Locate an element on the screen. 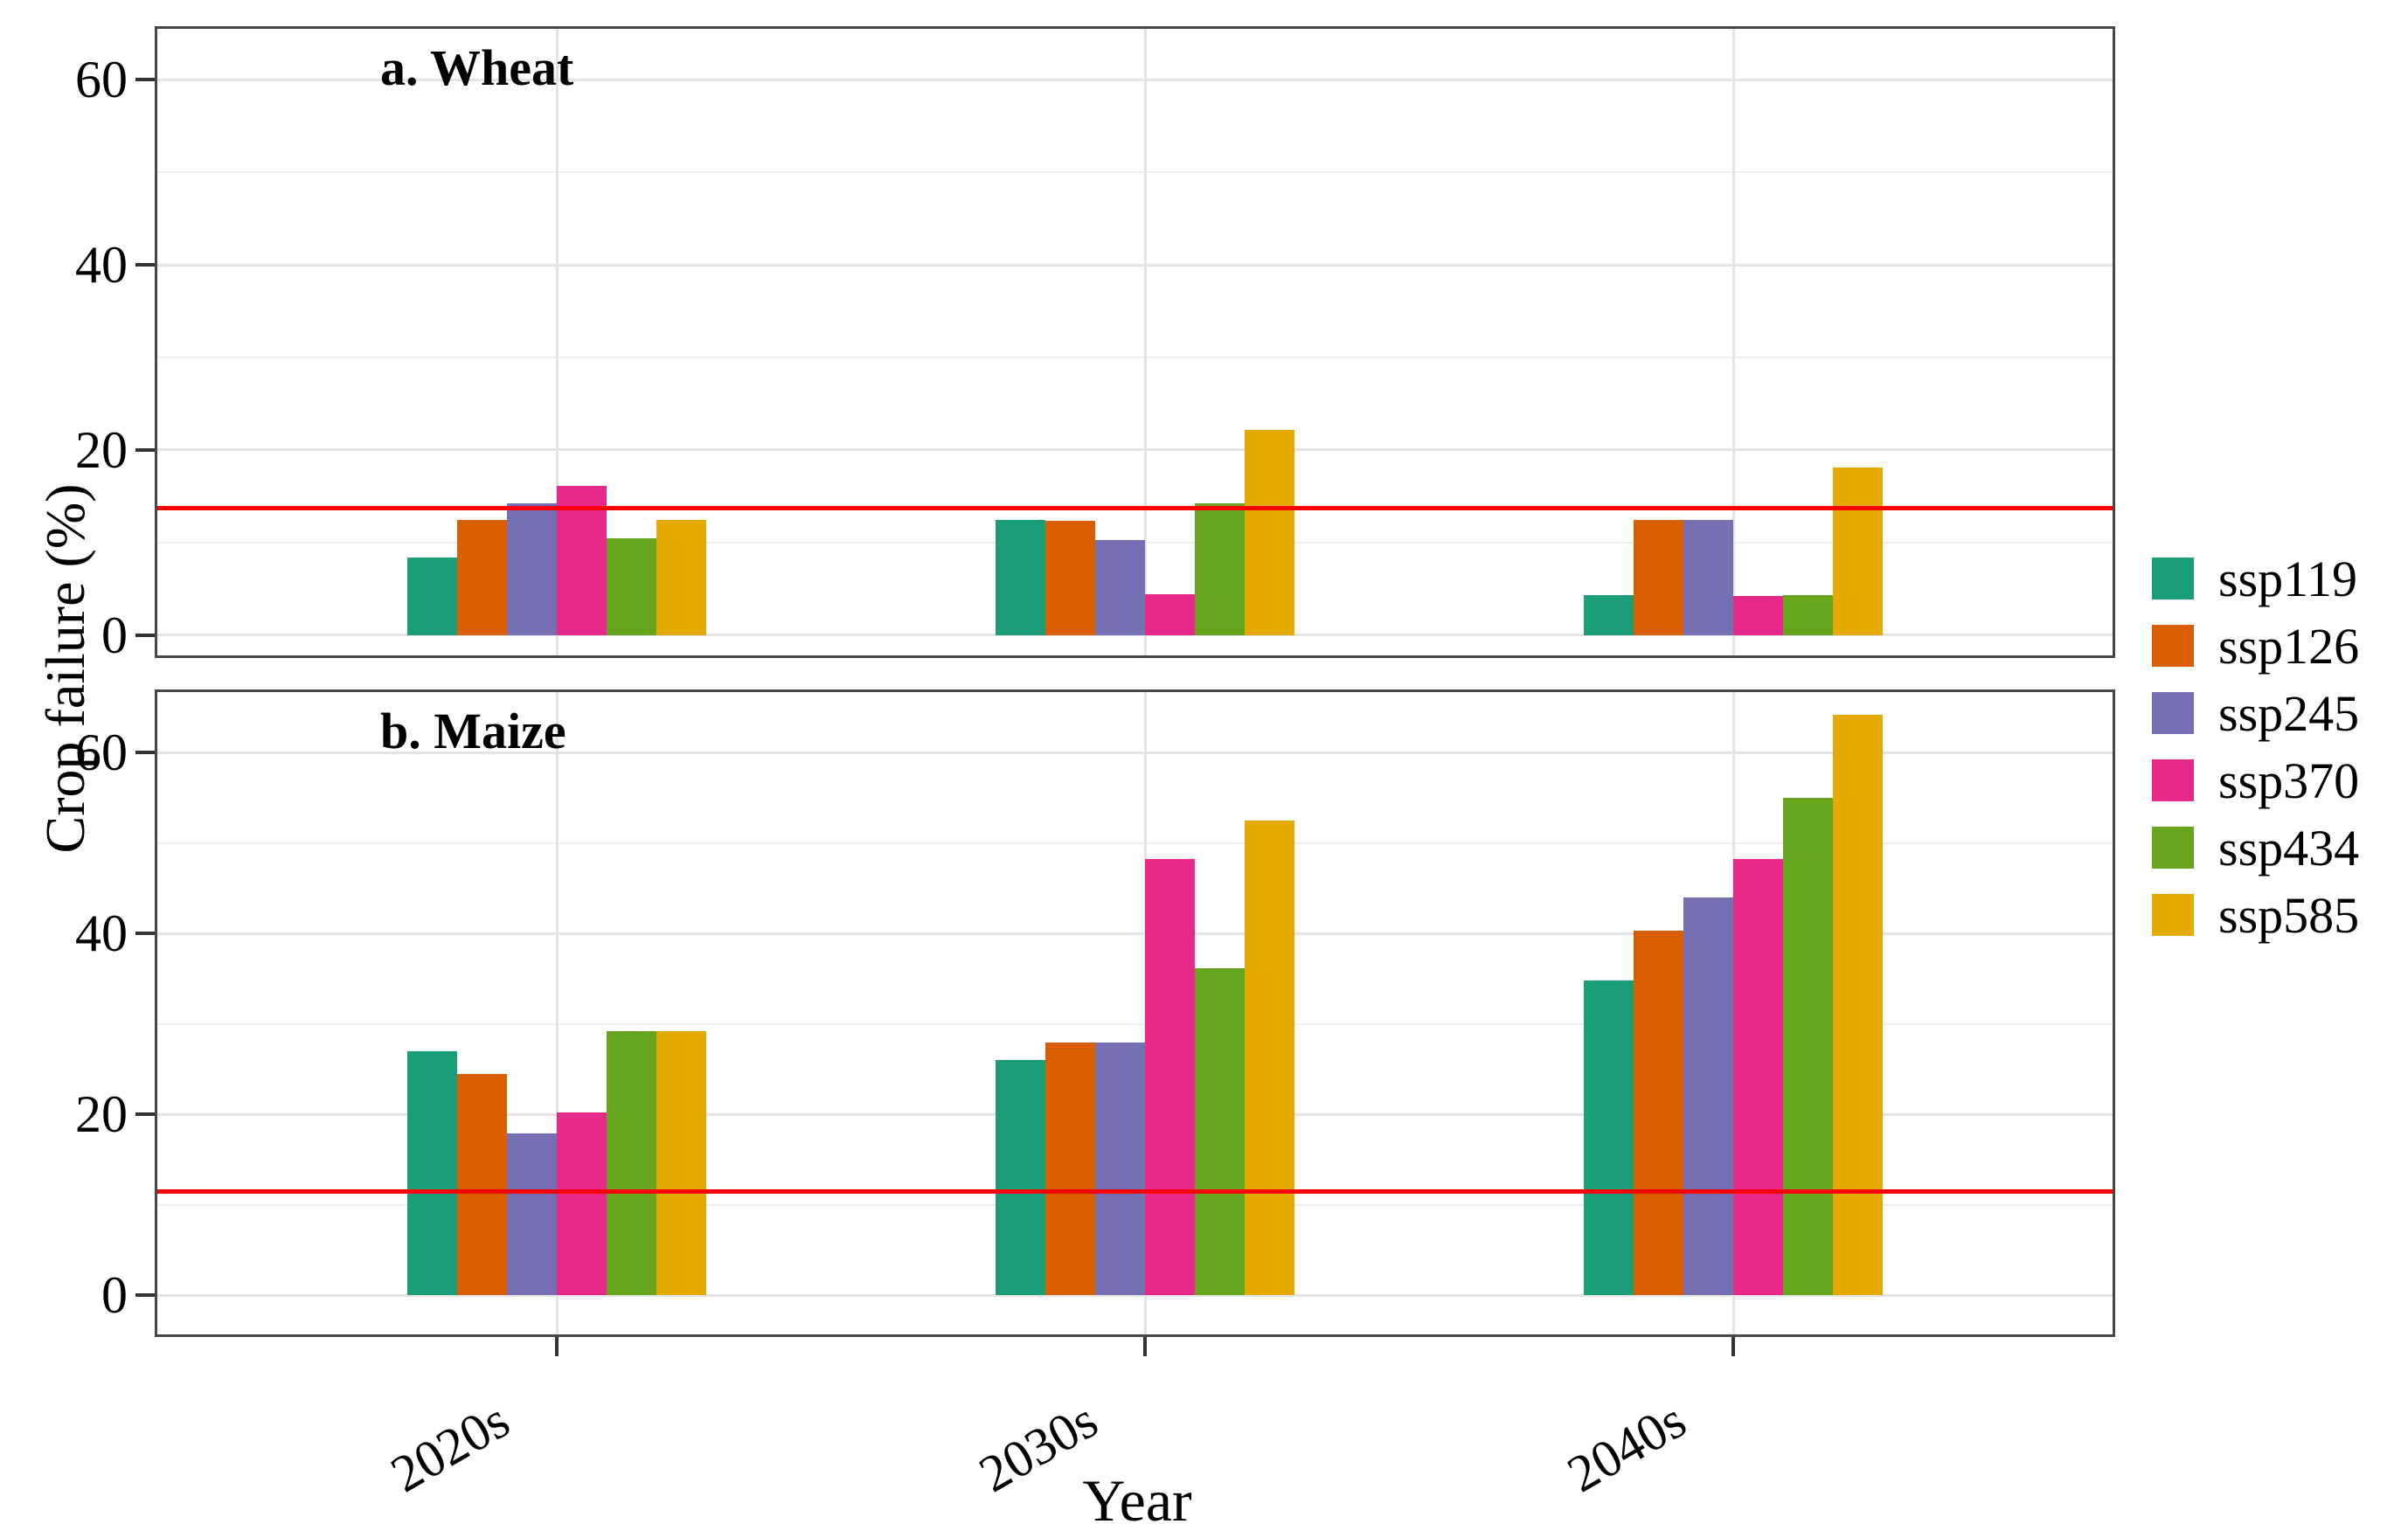 This screenshot has width=2408, height=1538. legend-item-ssp434: ssp434 is located at coordinates (2278, 848).